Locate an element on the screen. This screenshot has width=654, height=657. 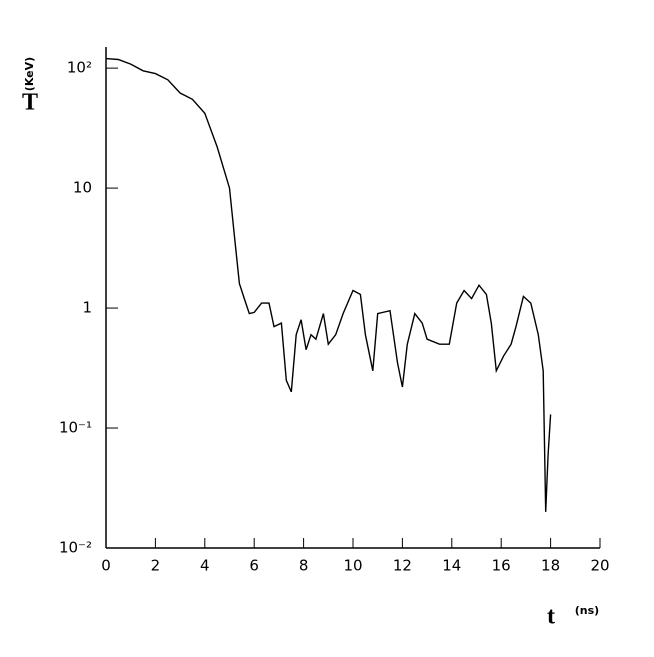
x-axis-label: t is located at coordinates (551, 617).